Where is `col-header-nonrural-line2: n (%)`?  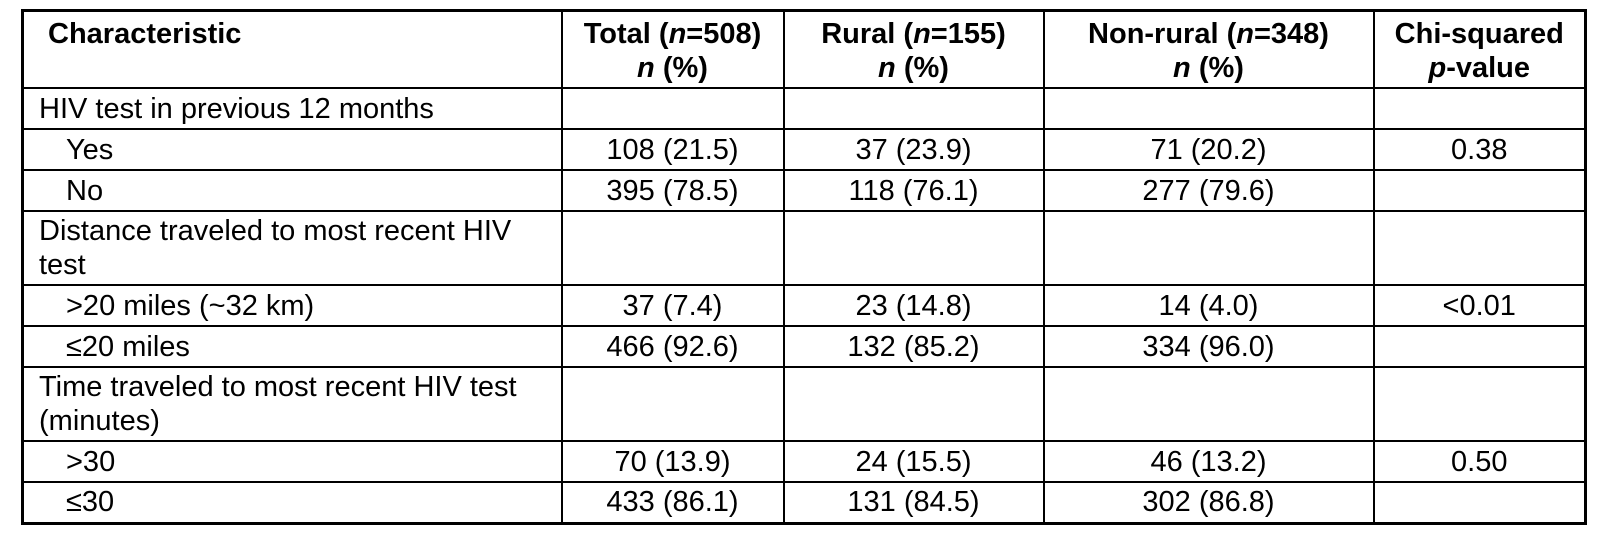 col-header-nonrural-line2: n (%) is located at coordinates (1208, 68).